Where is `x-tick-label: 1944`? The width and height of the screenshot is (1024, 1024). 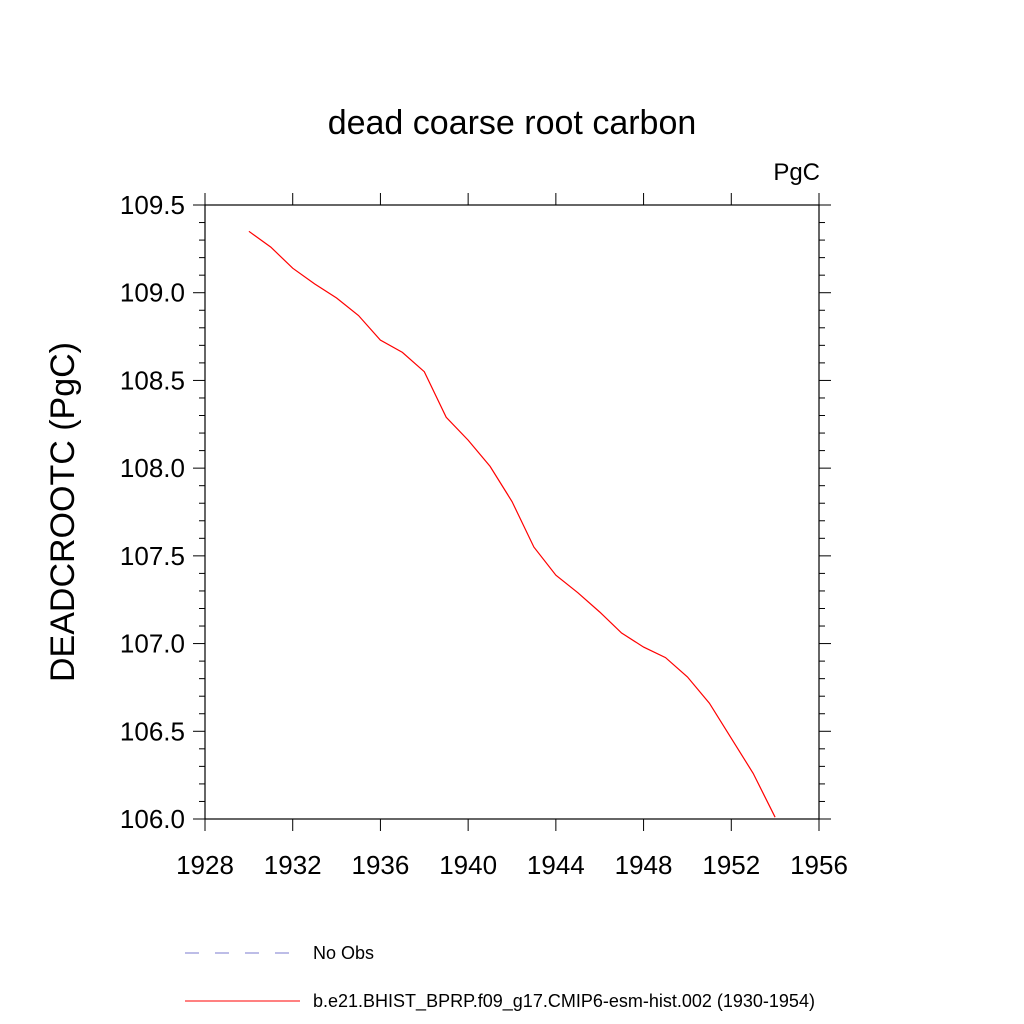 x-tick-label: 1944 is located at coordinates (556, 865).